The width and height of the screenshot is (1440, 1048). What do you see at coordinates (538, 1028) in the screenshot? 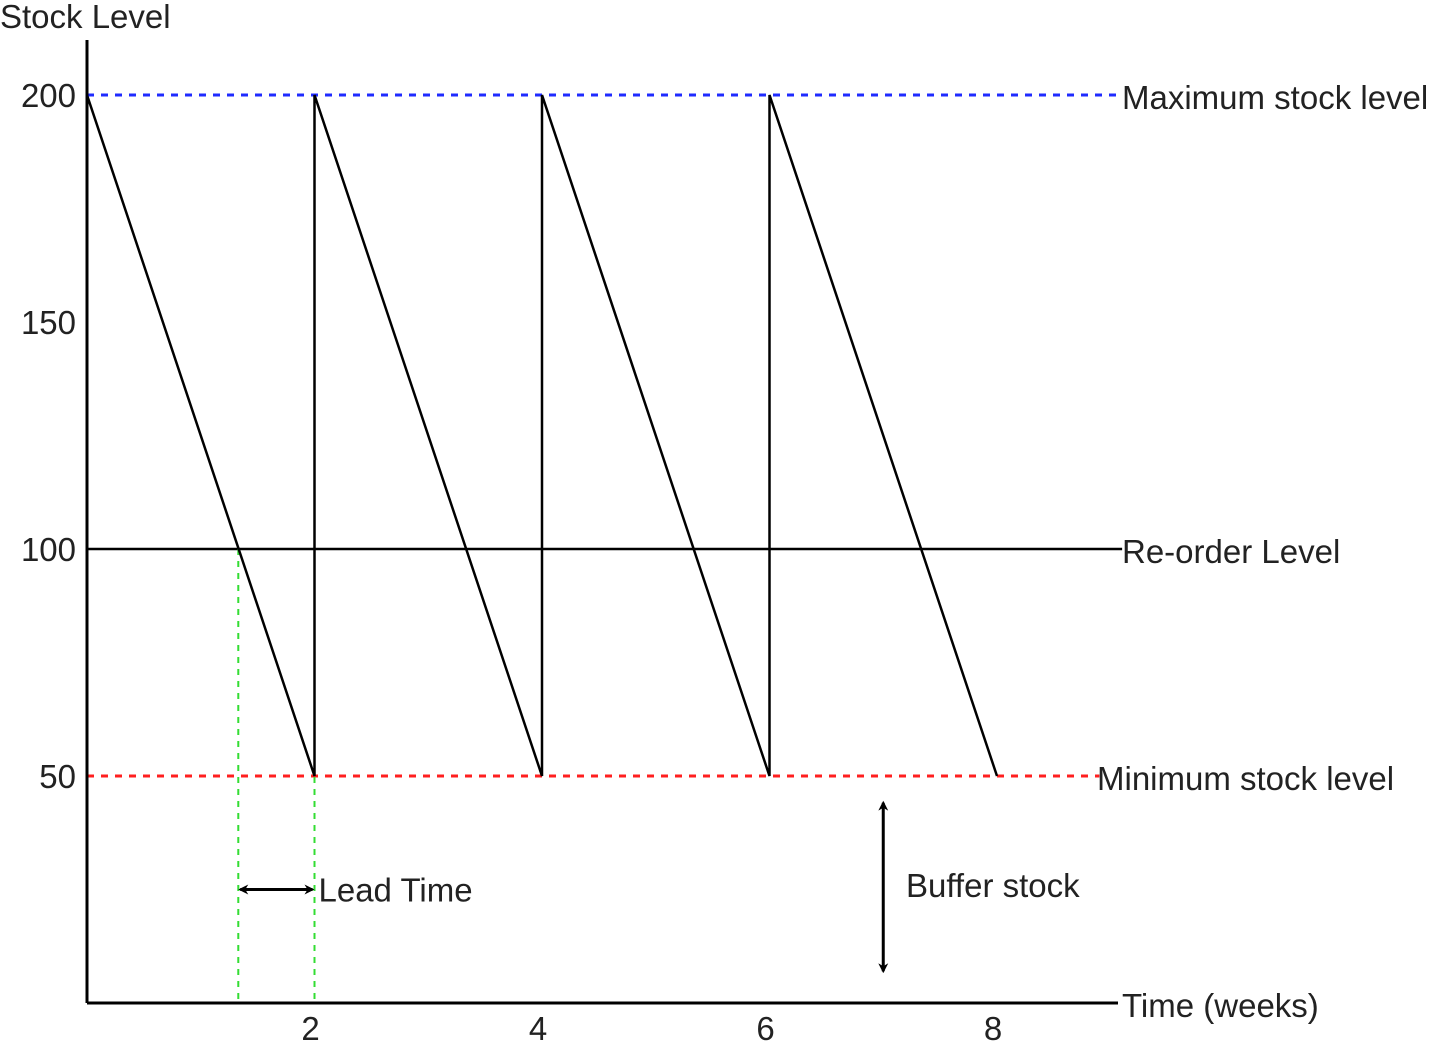
I see `x-tick-label: 4` at bounding box center [538, 1028].